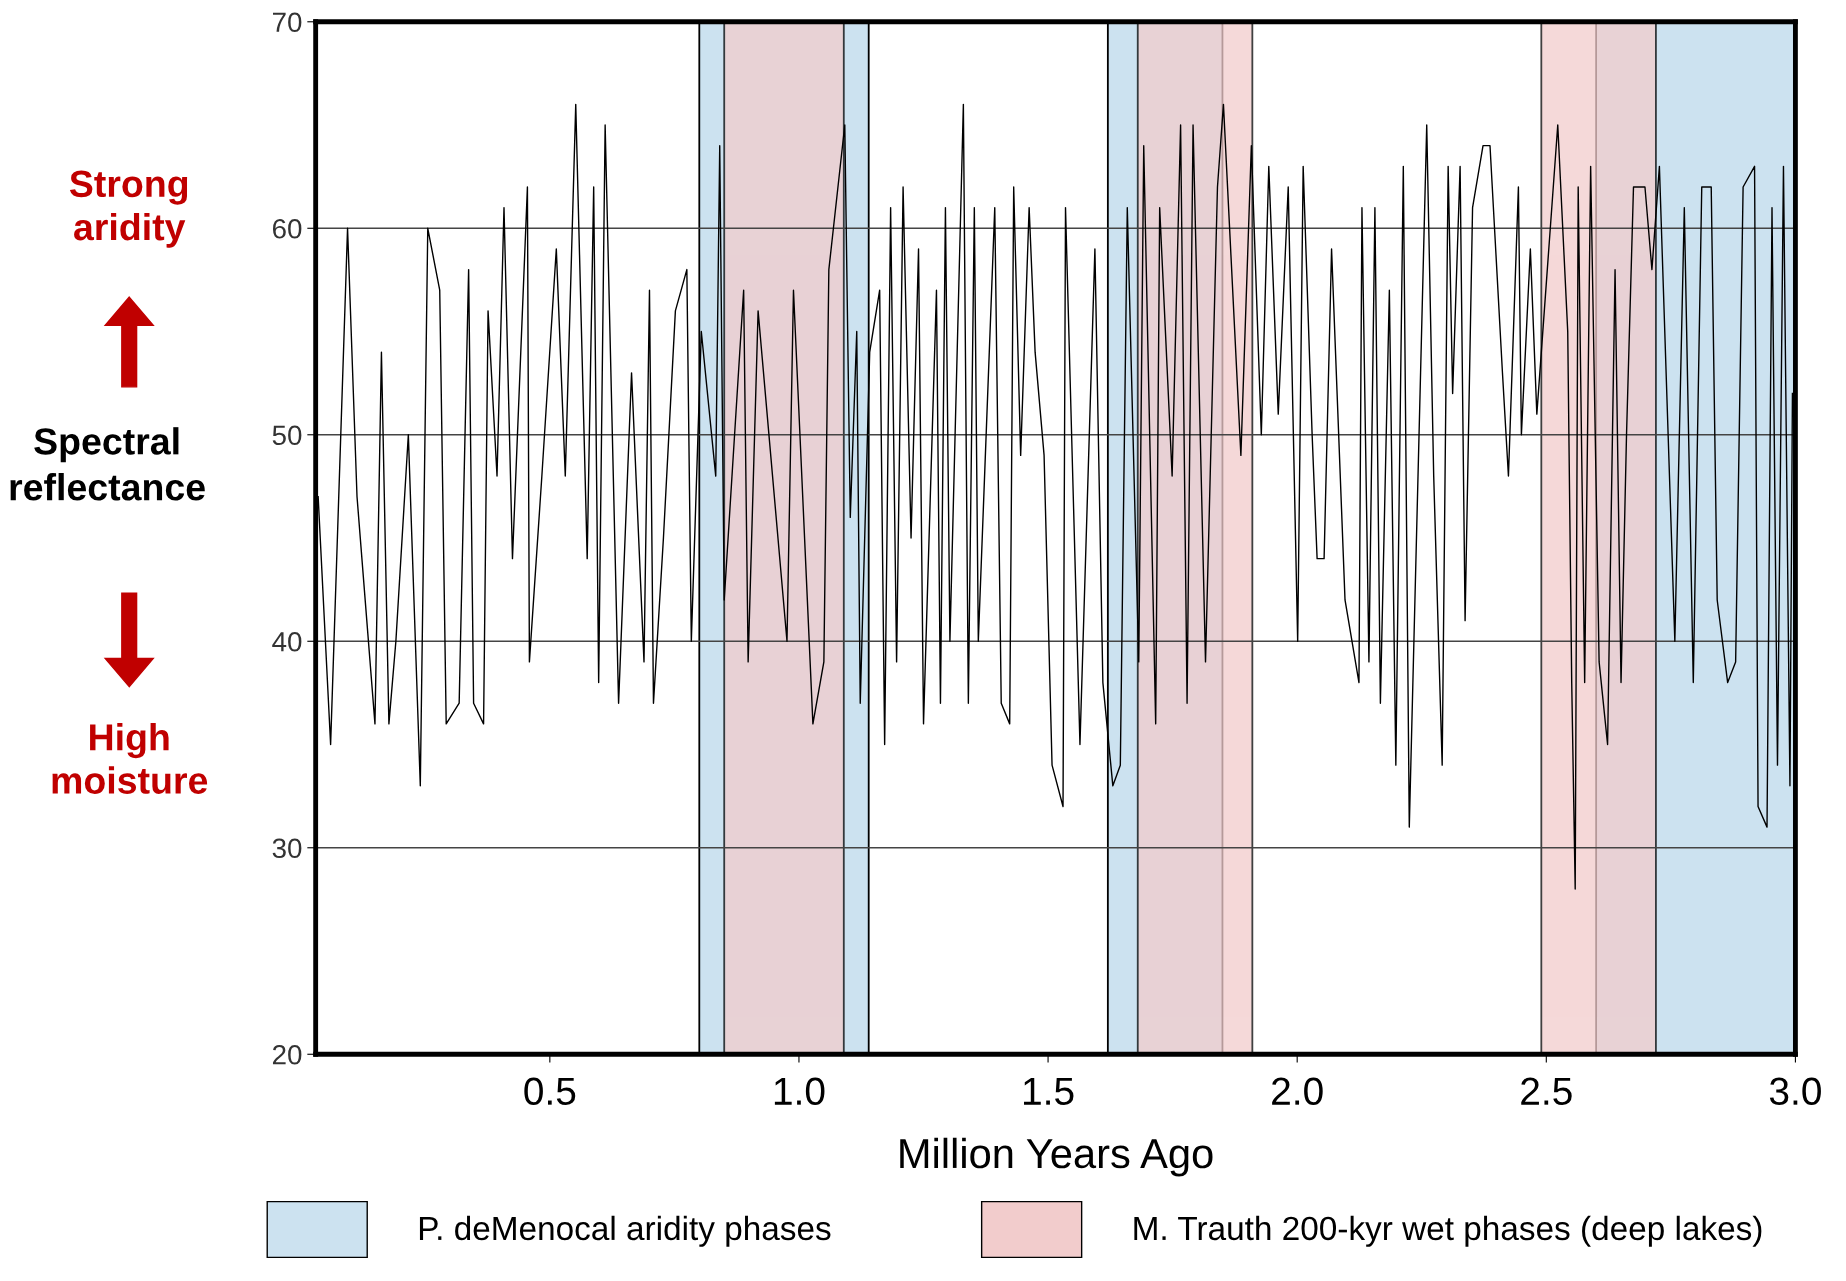  What do you see at coordinates (1546, 1091) in the screenshot?
I see `x-tick-label: 2.5` at bounding box center [1546, 1091].